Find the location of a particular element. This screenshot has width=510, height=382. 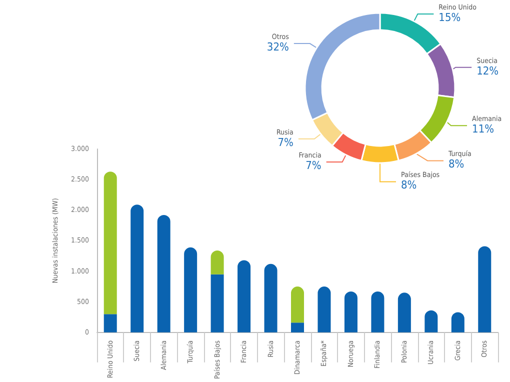

data-label: 12% is located at coordinates (487, 71).